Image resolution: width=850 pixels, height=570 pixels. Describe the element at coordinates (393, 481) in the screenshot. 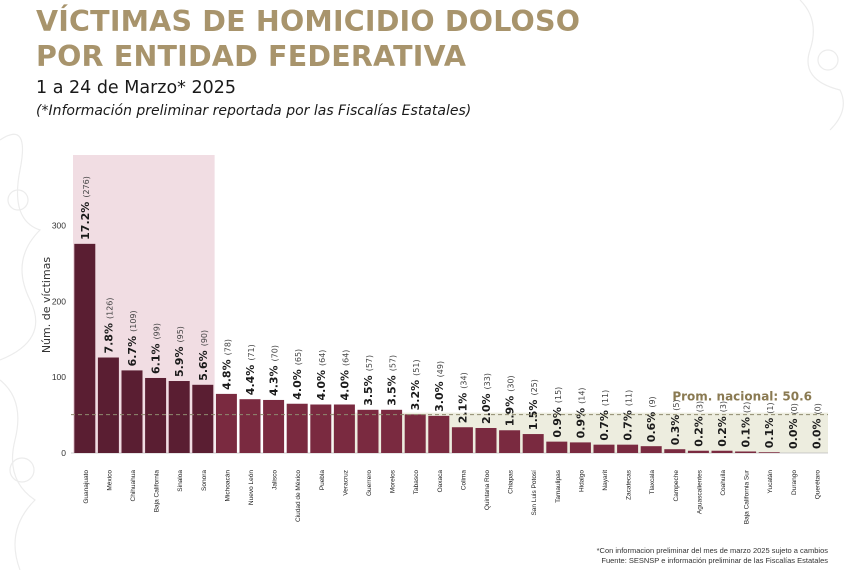

I see `x-tick-label: Morelos` at that location.